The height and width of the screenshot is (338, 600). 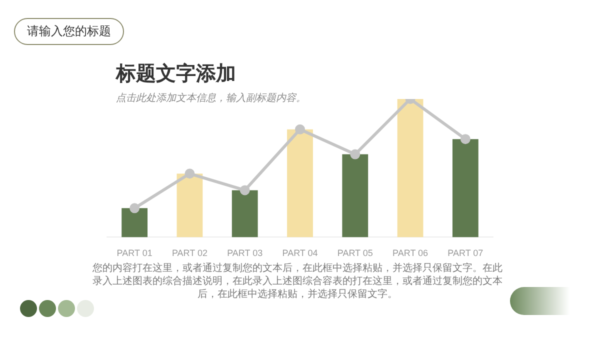 What do you see at coordinates (466, 253) in the screenshot?
I see `x-tick-label: PART 07` at bounding box center [466, 253].